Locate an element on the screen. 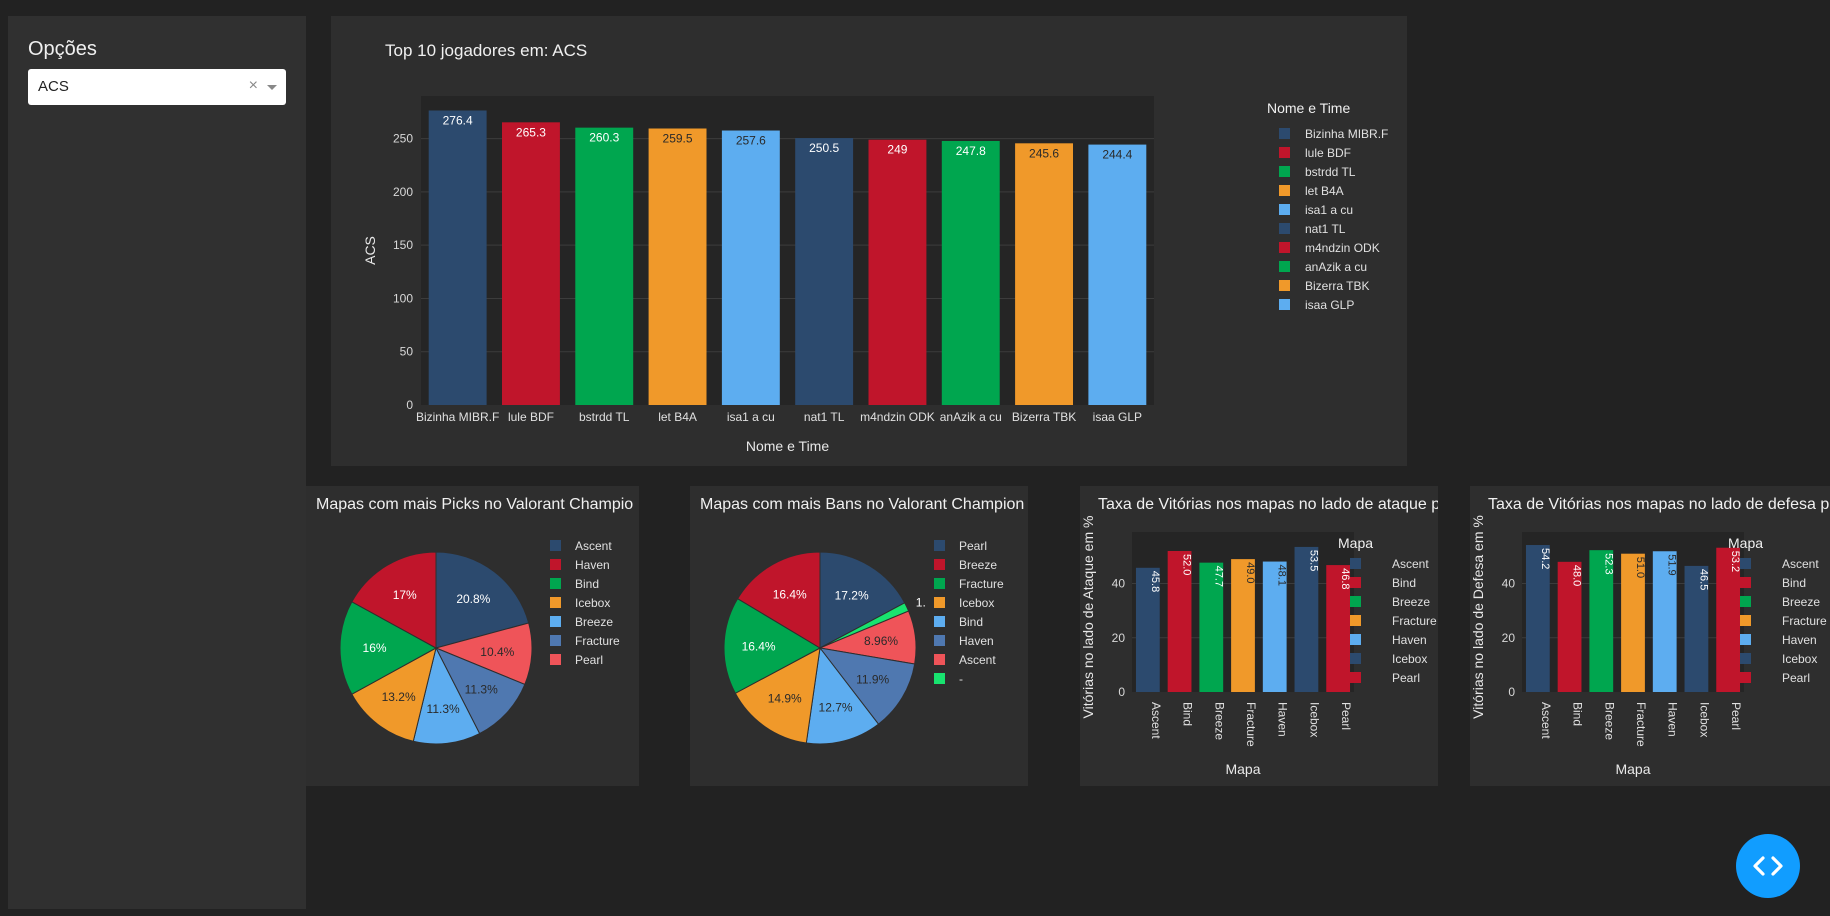 This screenshot has width=1830, height=916. y-tick-label: 0 is located at coordinates (409, 405).